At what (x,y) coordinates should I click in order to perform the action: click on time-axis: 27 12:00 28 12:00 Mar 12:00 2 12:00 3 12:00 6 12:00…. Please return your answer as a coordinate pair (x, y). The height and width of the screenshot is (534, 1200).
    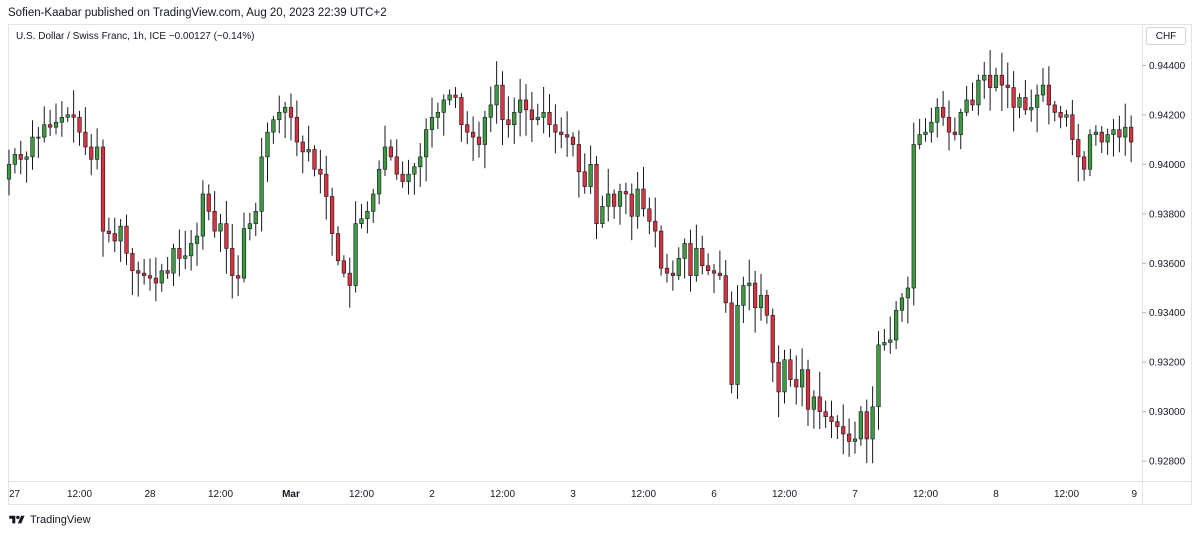
    Looking at the image, I should click on (600, 490).